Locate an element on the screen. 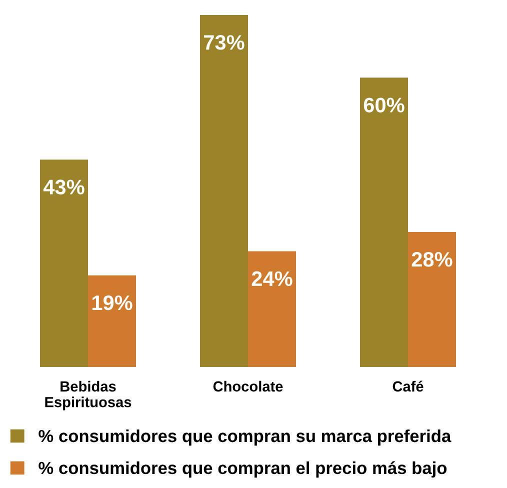 This screenshot has height=488, width=507. data-label: 28% is located at coordinates (432, 259).